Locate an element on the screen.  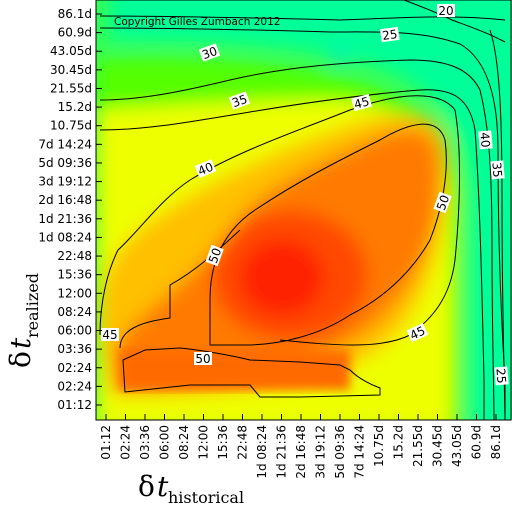
y-tick-label: 1d 08:24 is located at coordinates (65, 237).